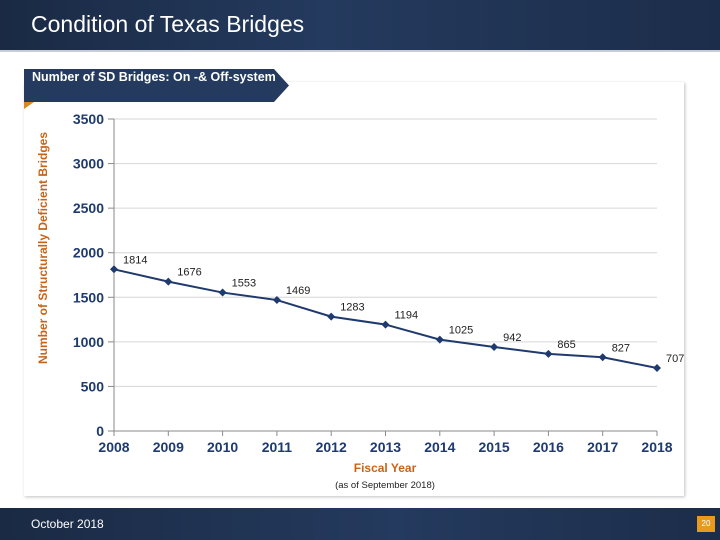  What do you see at coordinates (88, 275) in the screenshot?
I see `y-tick-labels: 0 500 1000 1500 2000 2500 3000 3500` at bounding box center [88, 275].